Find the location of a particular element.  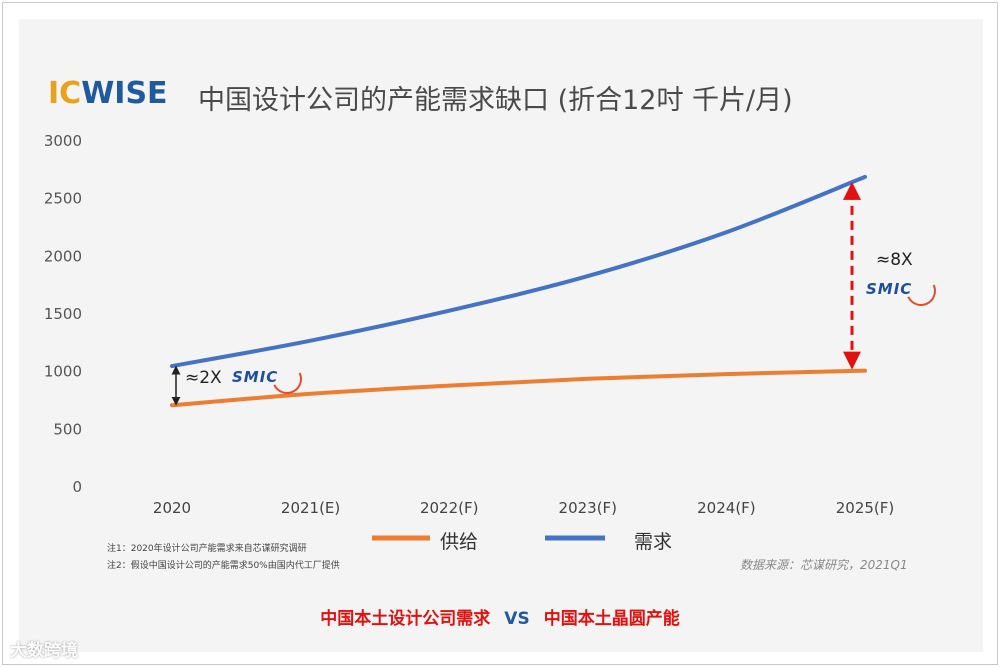

y-tick-label: 0 is located at coordinates (77, 487).